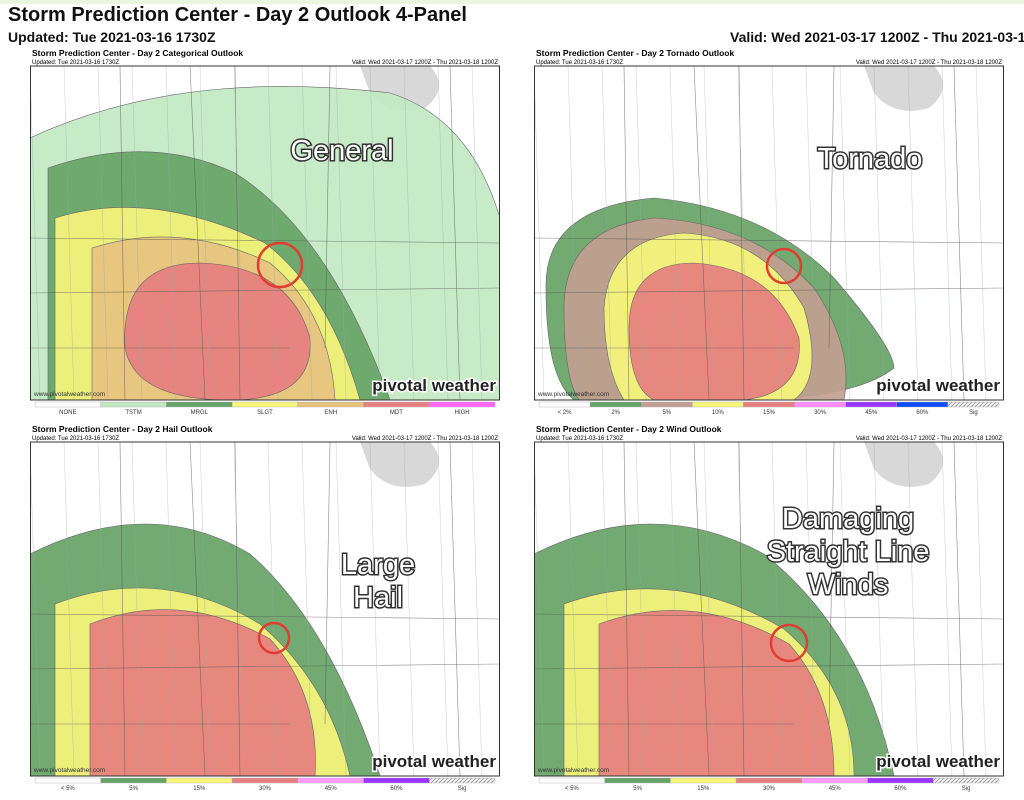 This screenshot has height=800, width=1024. I want to click on highlight-circle, so click(789, 643).